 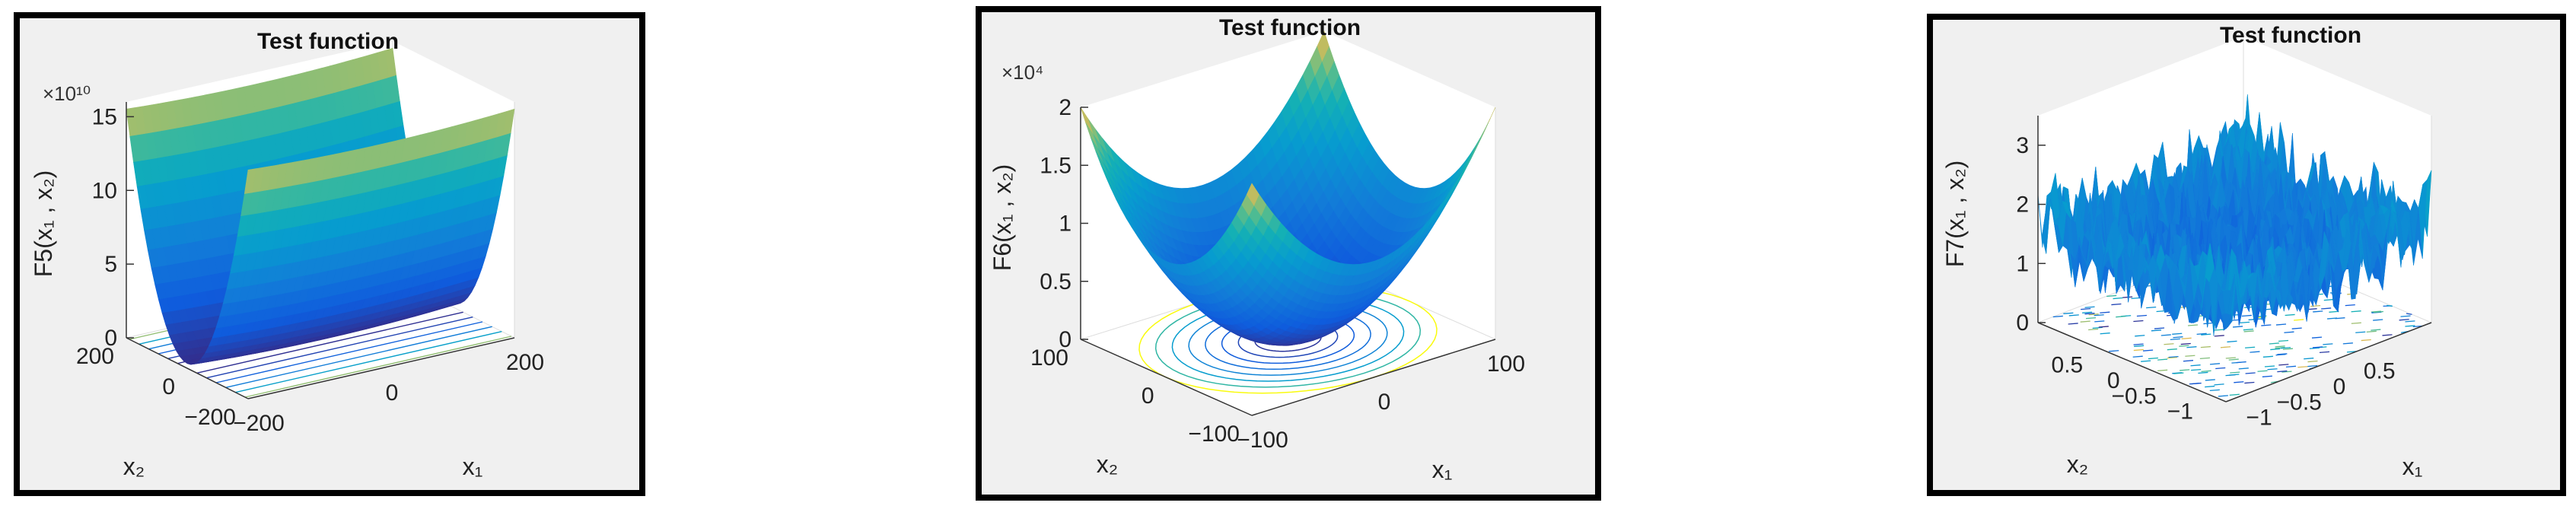 What do you see at coordinates (2299, 402) in the screenshot?
I see `x-tick-label: −0.5` at bounding box center [2299, 402].